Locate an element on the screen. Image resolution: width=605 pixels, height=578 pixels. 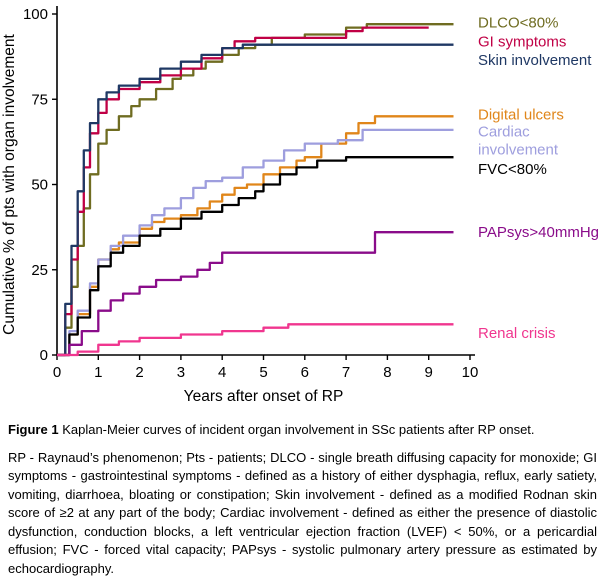
legend-renal-crisis: Renal crisis is located at coordinates (517, 333).